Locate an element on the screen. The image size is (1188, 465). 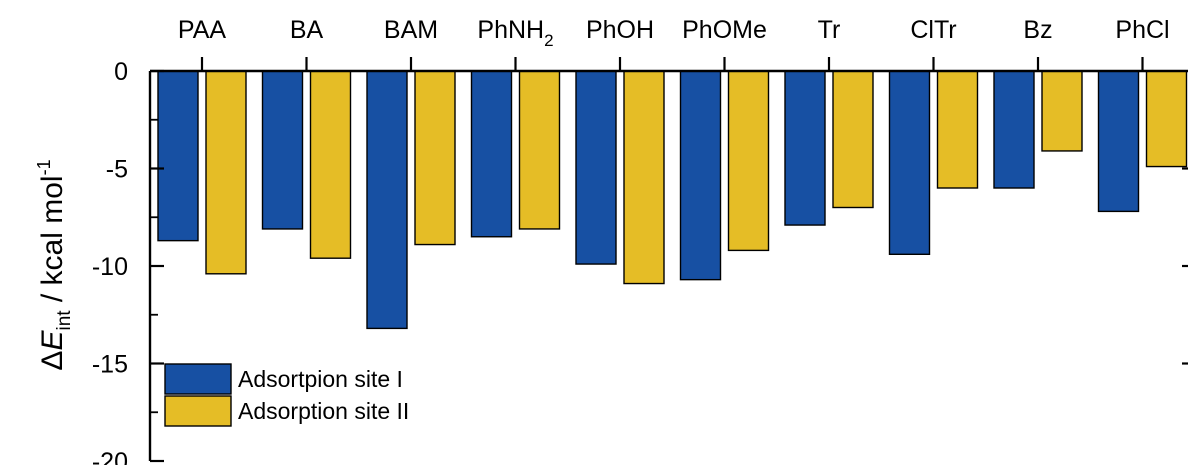
category-label-PhOMe: PhOMe is located at coordinates (724, 30).